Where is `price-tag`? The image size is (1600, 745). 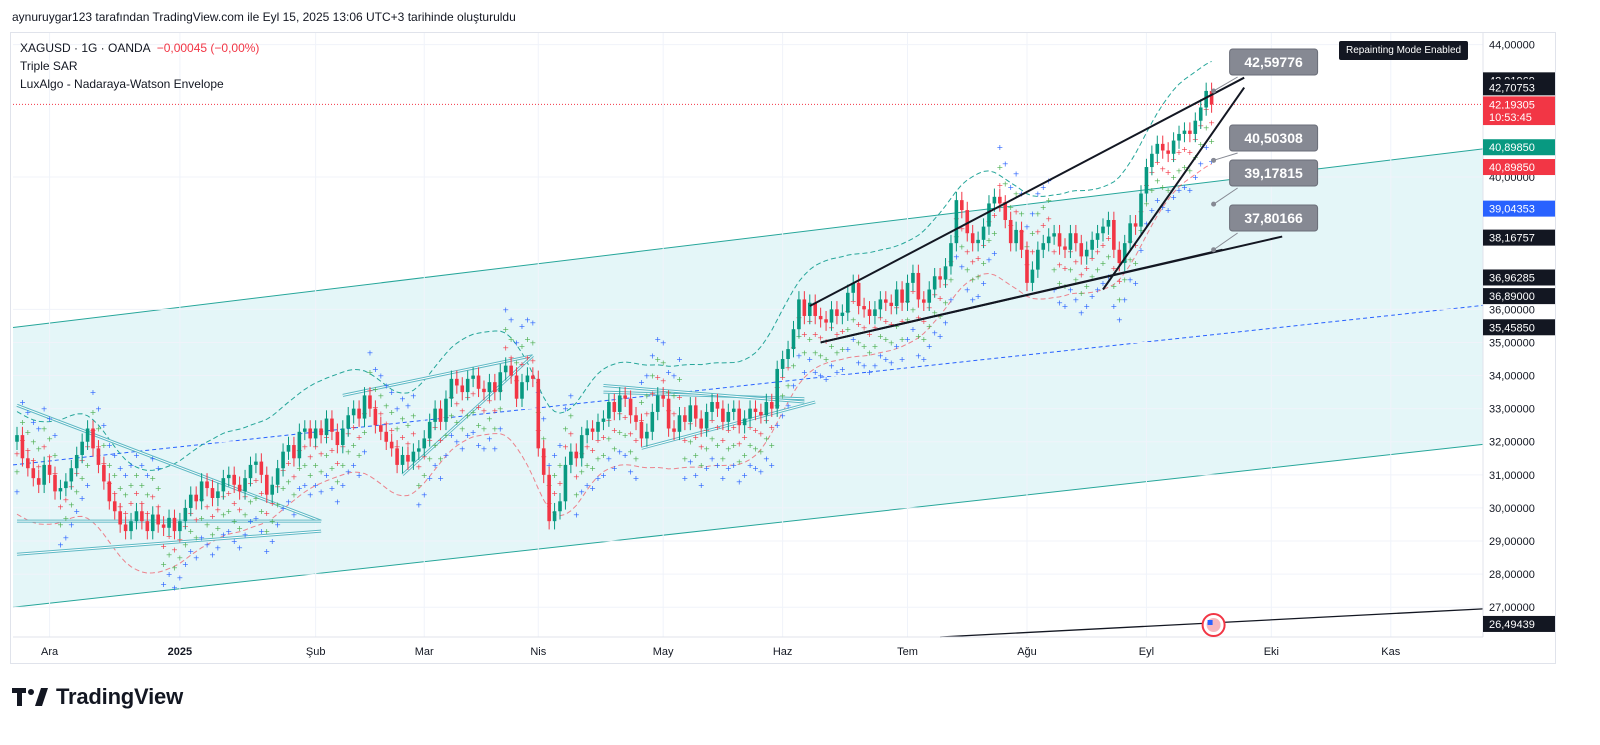
price-tag is located at coordinates (1519, 623).